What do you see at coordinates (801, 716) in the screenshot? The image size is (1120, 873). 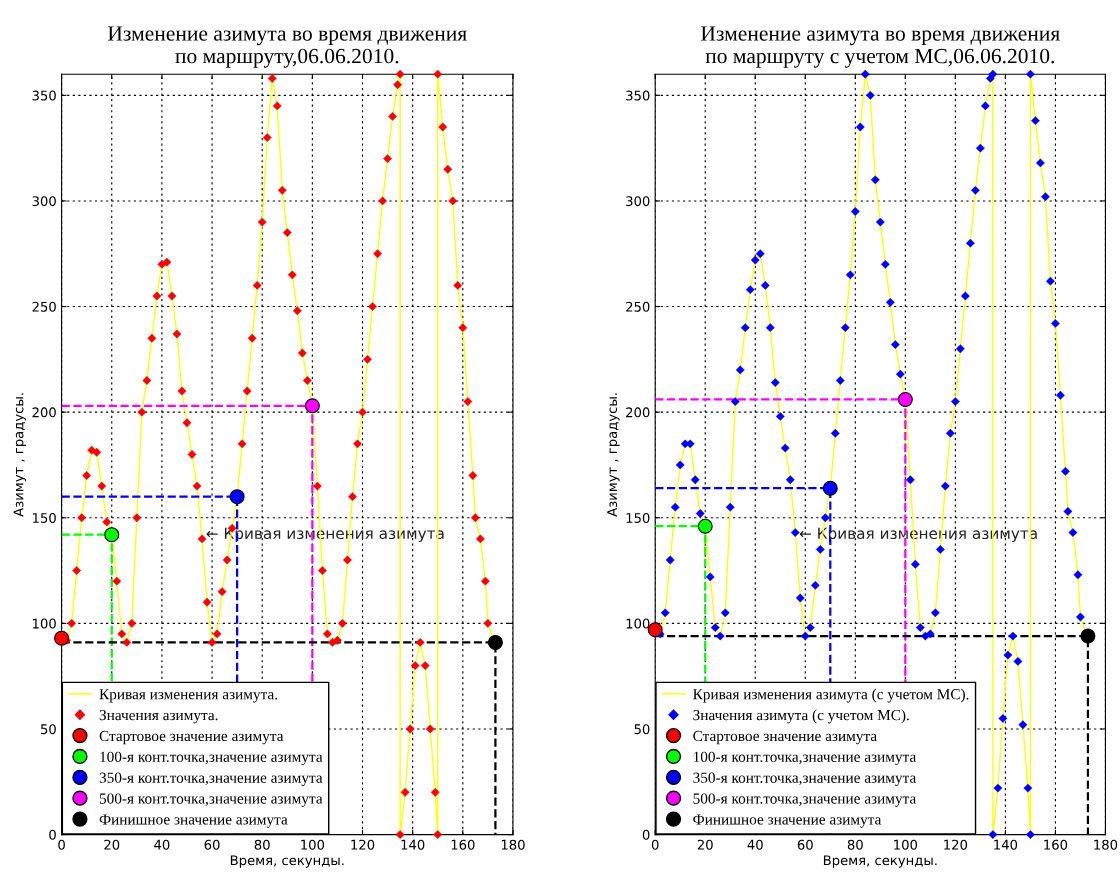 I see `legend-label: Значения азимута (с учетом МС).` at bounding box center [801, 716].